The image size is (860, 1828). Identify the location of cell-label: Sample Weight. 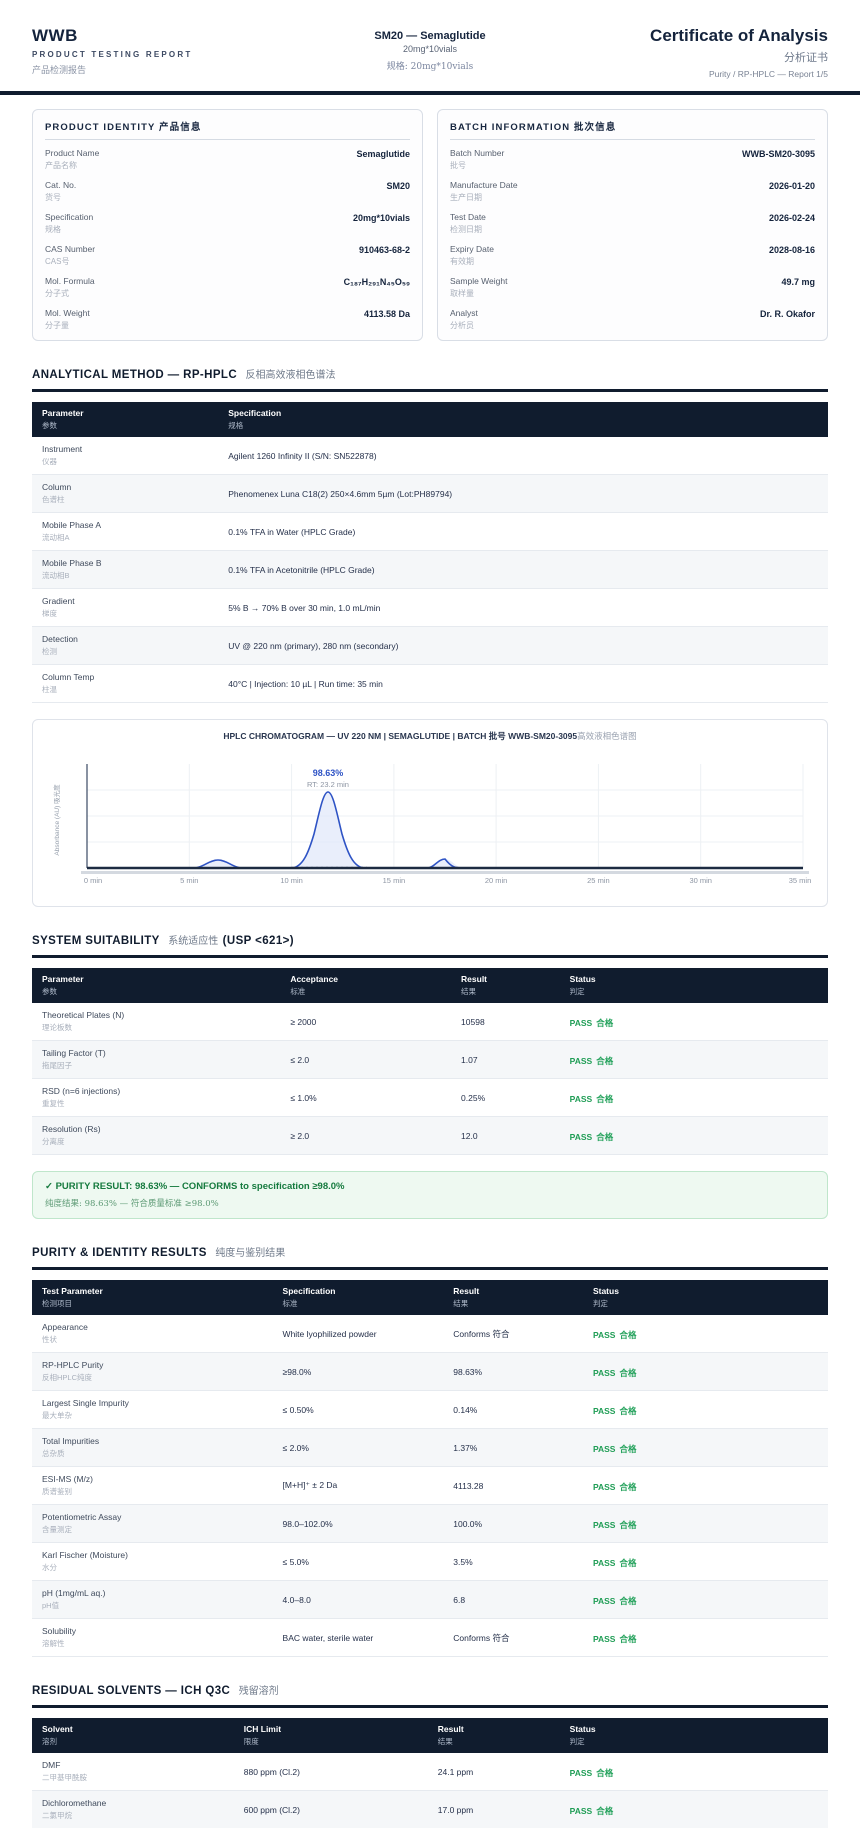
(479, 281).